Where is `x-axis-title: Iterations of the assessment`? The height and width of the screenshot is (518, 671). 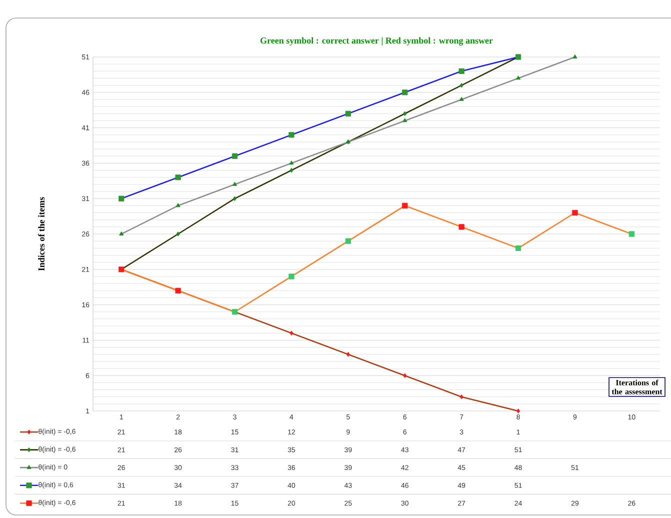 x-axis-title: Iterations of the assessment is located at coordinates (637, 387).